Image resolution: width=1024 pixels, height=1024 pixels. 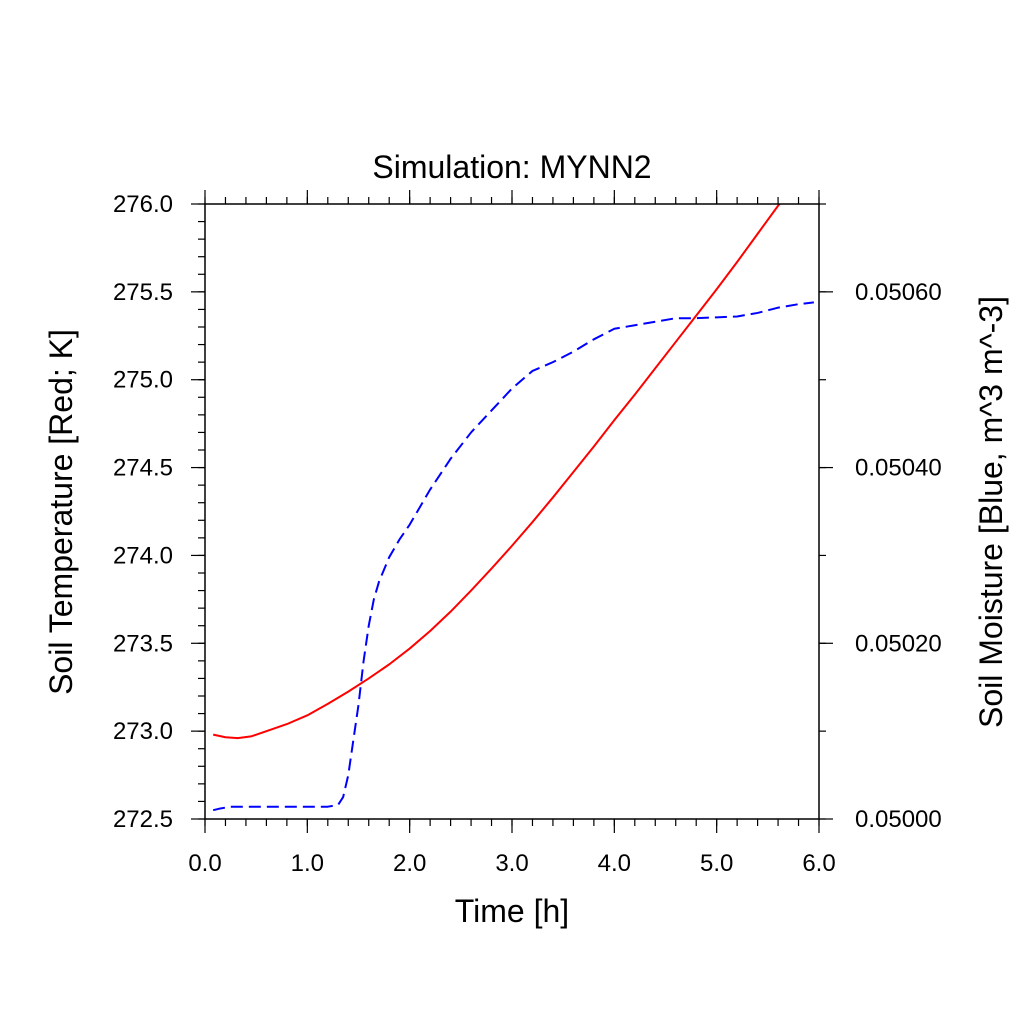 I want to click on x-axis-label: Time [h], so click(x=512, y=911).